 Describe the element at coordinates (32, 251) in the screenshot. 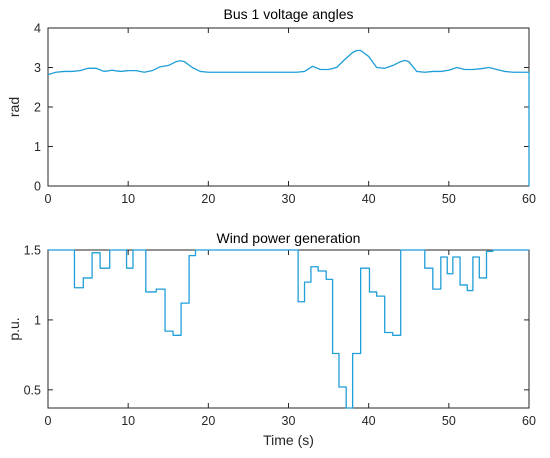

I see `y-tick-label: 1.5` at that location.